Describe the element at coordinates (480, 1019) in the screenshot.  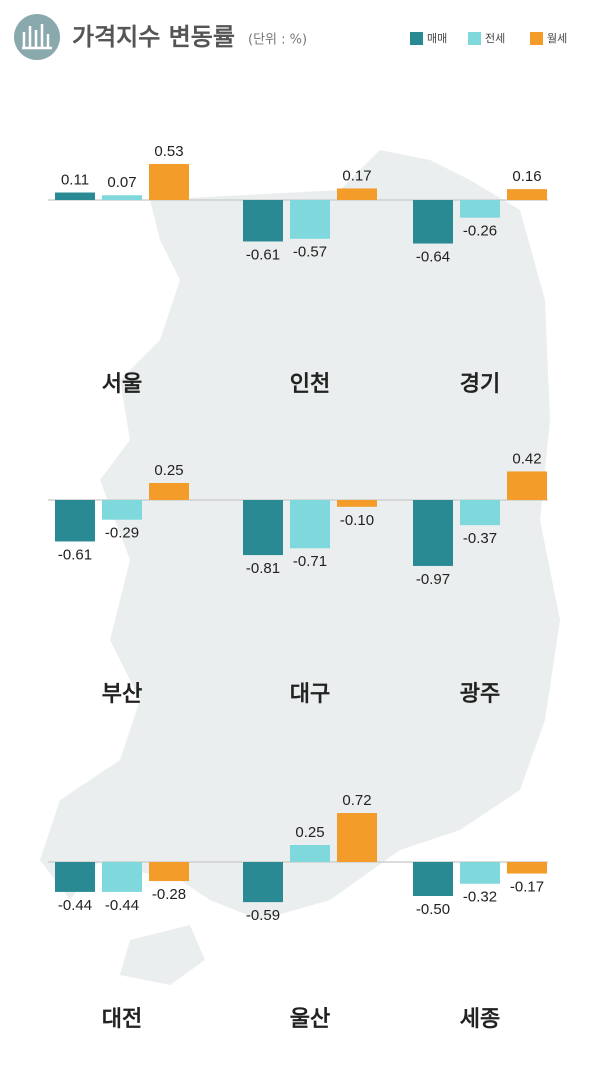
I see `region-label: 세종` at that location.